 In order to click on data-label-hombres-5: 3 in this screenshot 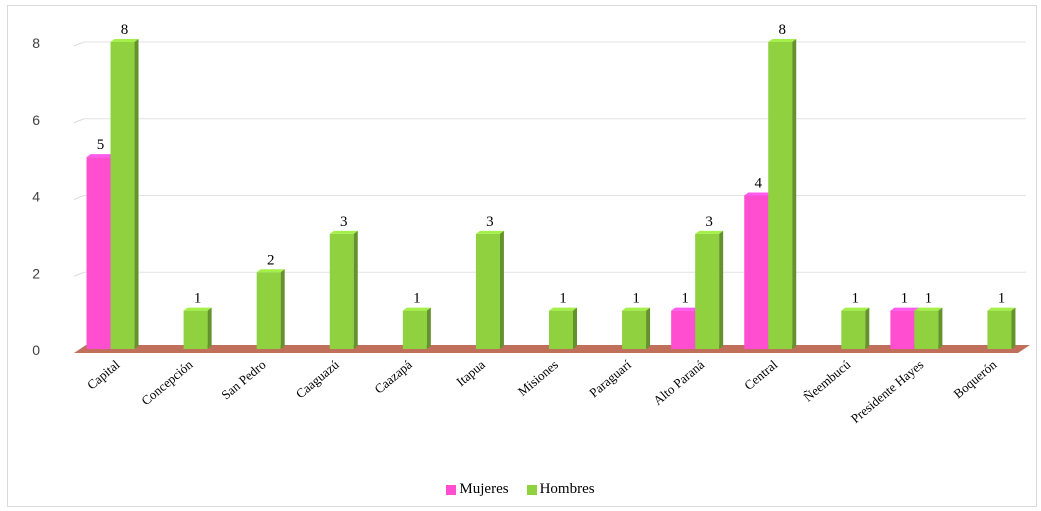, I will do `click(490, 222)`.